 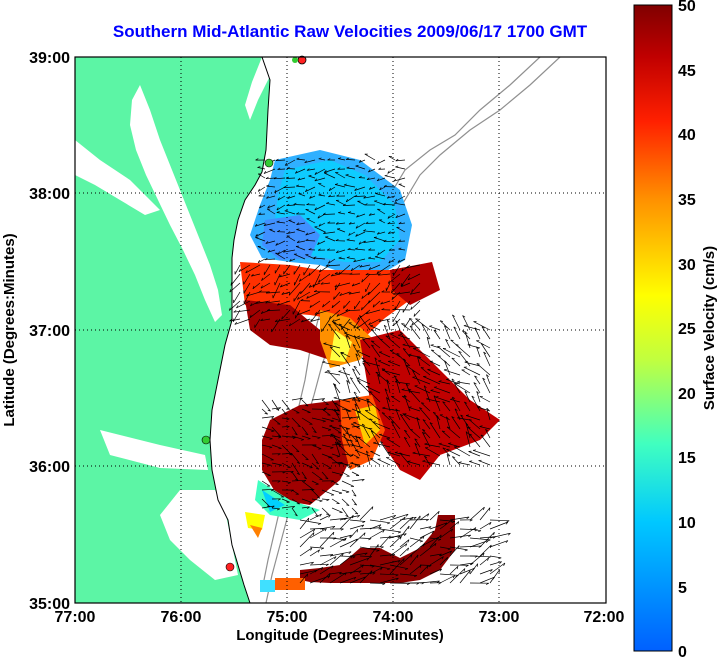 I want to click on colorbar-tick-label: 50, so click(x=687, y=7).